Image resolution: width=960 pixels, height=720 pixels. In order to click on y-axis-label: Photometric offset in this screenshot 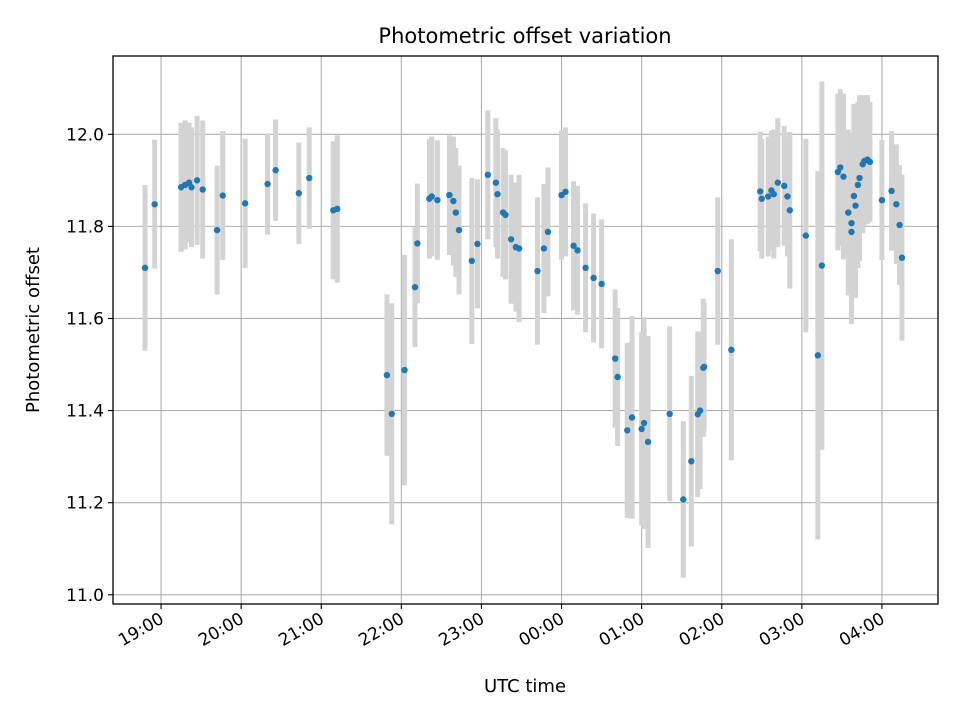, I will do `click(33, 330)`.